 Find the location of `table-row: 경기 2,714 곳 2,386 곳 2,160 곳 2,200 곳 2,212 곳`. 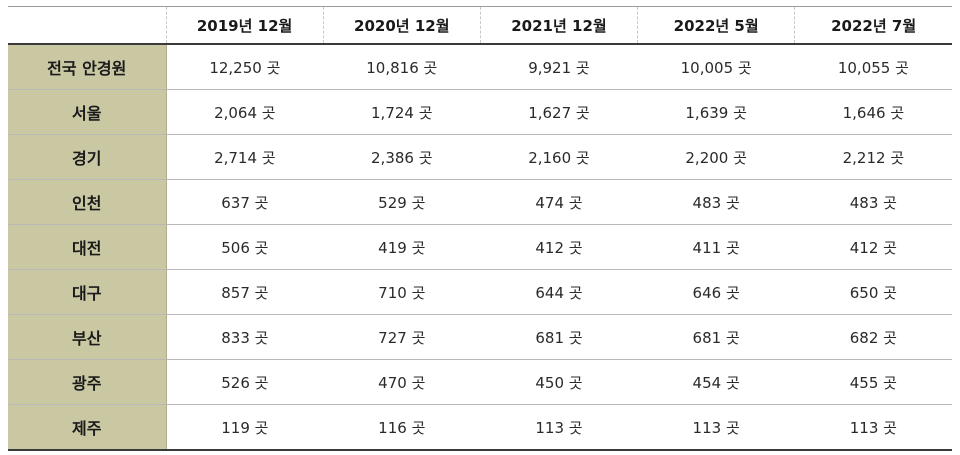

table-row: 경기 2,714 곳 2,386 곳 2,160 곳 2,200 곳 2,212 곳 is located at coordinates (480, 157).